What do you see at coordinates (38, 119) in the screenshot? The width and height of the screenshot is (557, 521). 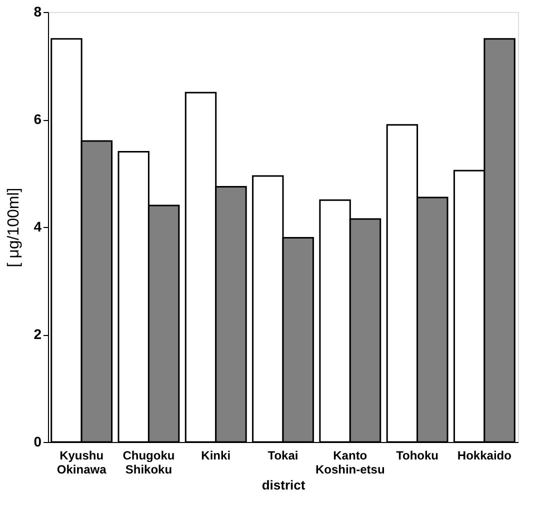 I see `y-tick-label: 6` at bounding box center [38, 119].